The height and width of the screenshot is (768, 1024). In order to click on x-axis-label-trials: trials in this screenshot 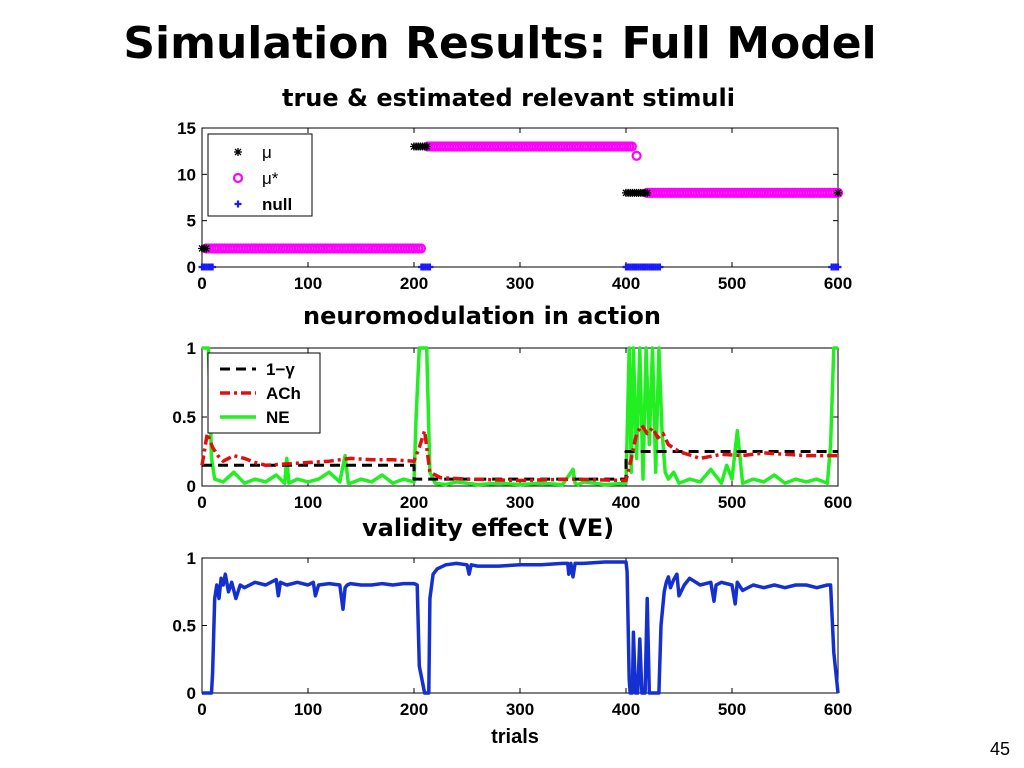, I will do `click(515, 737)`.